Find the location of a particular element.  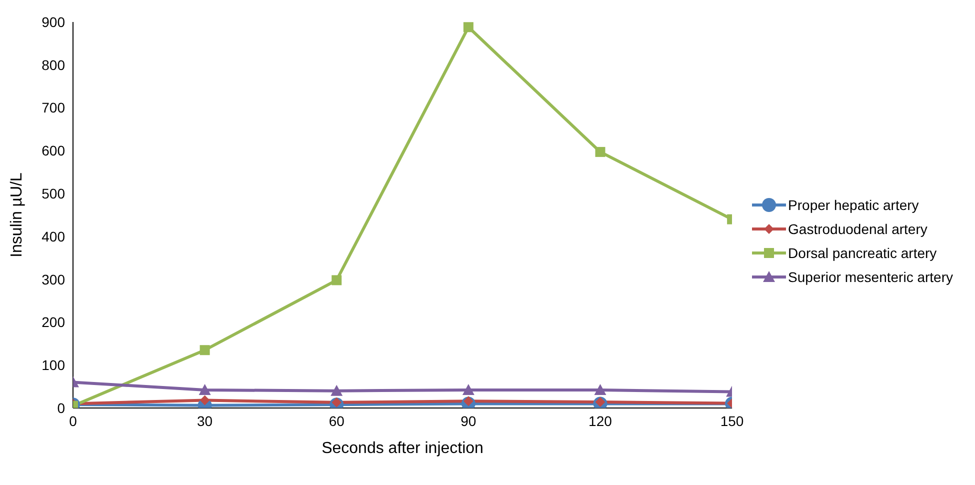

y-tick-label: 700 is located at coordinates (54, 108).